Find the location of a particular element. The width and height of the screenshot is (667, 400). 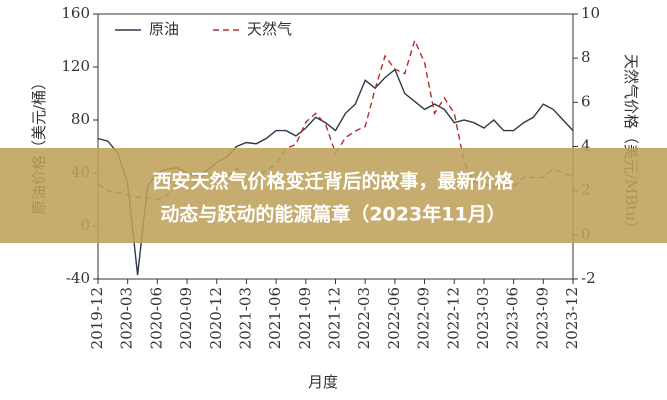

x-tick-label: 2023-09 is located at coordinates (542, 318).